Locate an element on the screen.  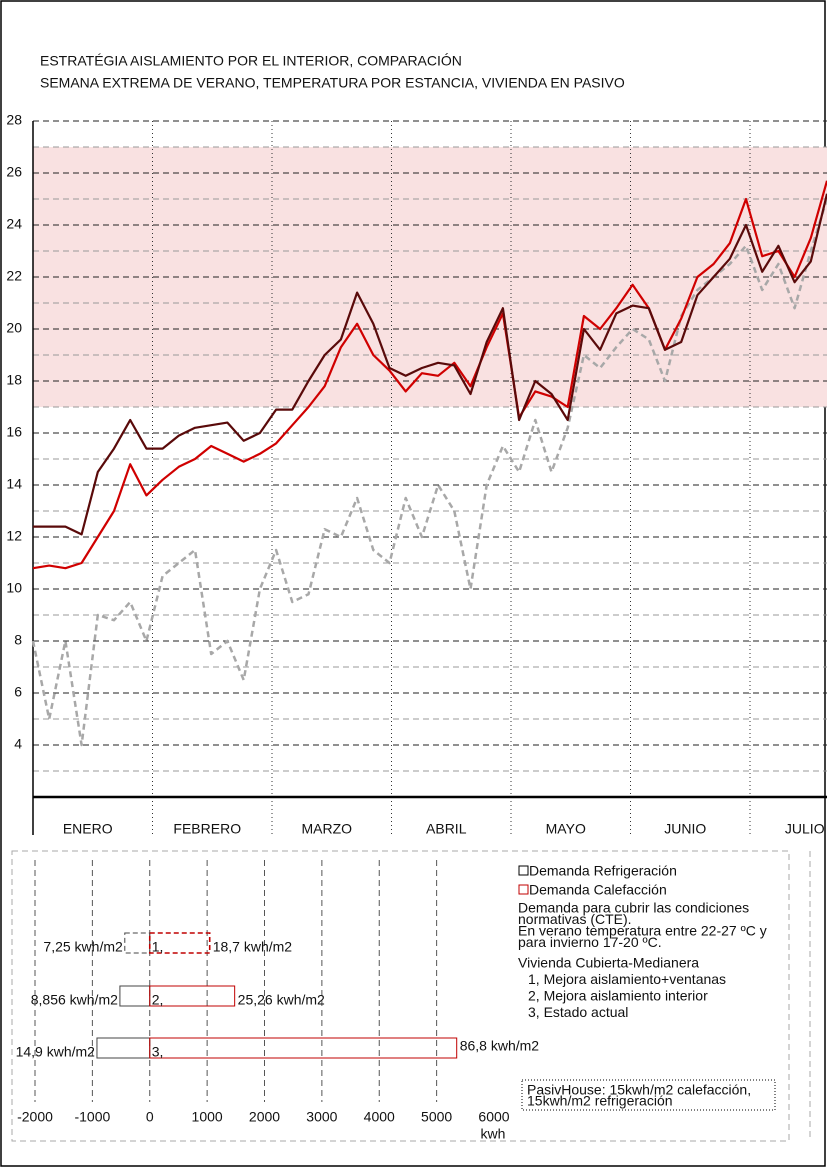
bar-label: 8,856 kwh/m2 is located at coordinates (74, 1000).